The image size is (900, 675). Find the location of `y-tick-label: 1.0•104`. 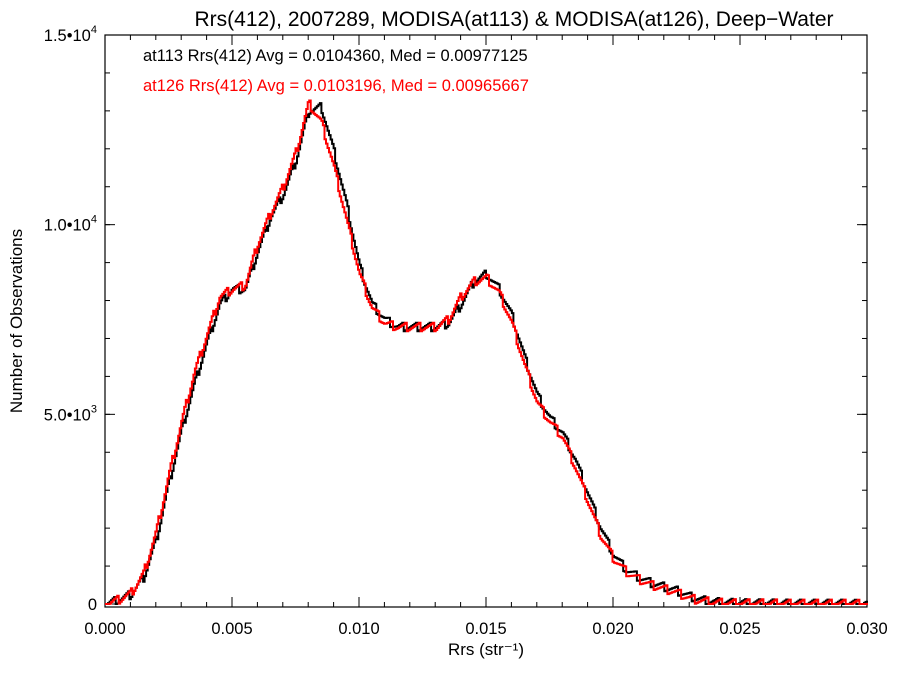

y-tick-label: 1.0•104 is located at coordinates (70, 224).